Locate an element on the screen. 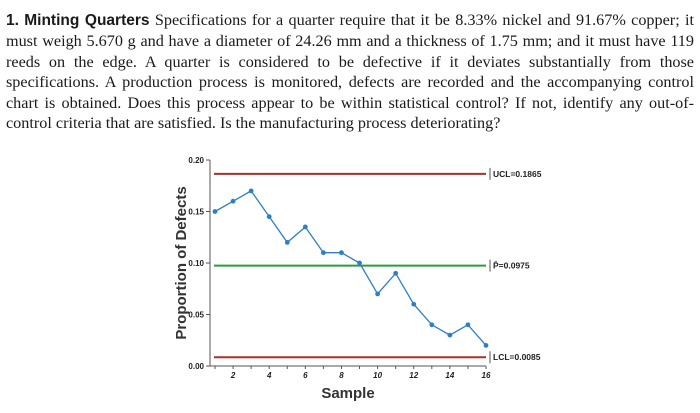  problem-number: 1. is located at coordinates (12, 20).